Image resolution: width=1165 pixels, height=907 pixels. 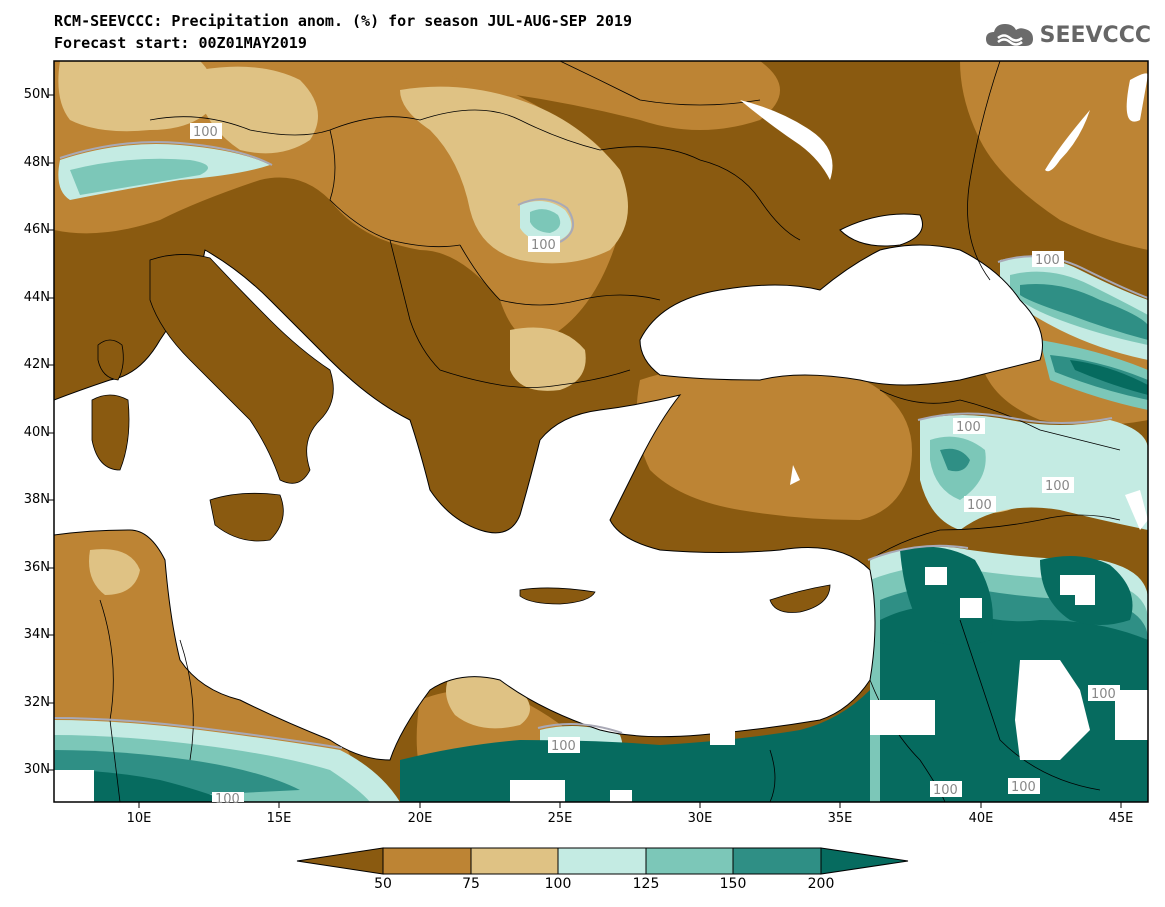 What do you see at coordinates (36, 499) in the screenshot?
I see `lat-label-38n: 38N` at bounding box center [36, 499].